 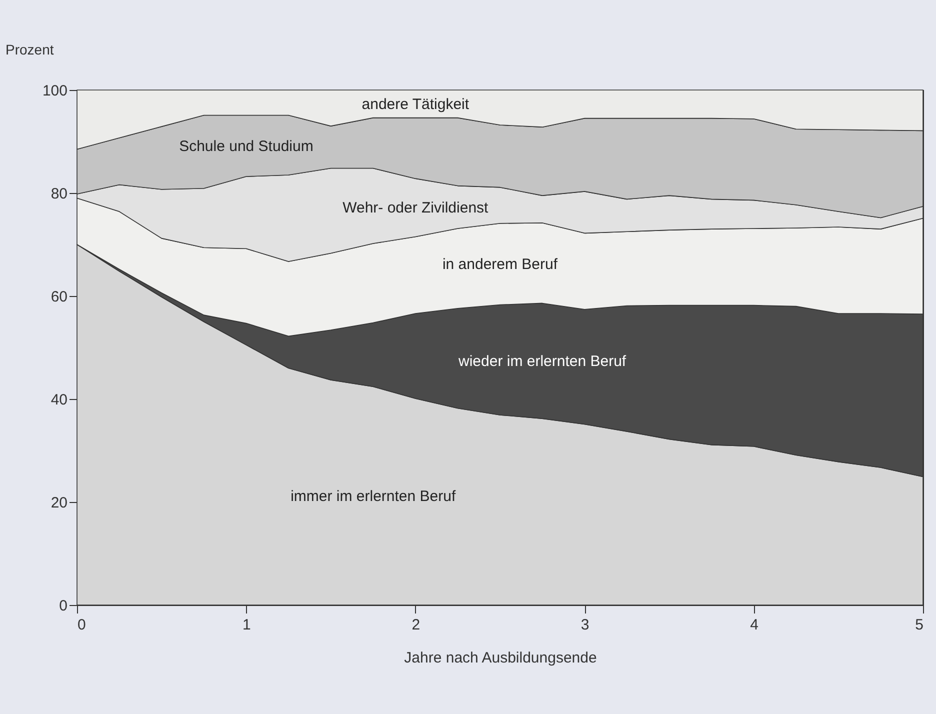 What do you see at coordinates (754, 625) in the screenshot?
I see `x-tick-label: 4` at bounding box center [754, 625].